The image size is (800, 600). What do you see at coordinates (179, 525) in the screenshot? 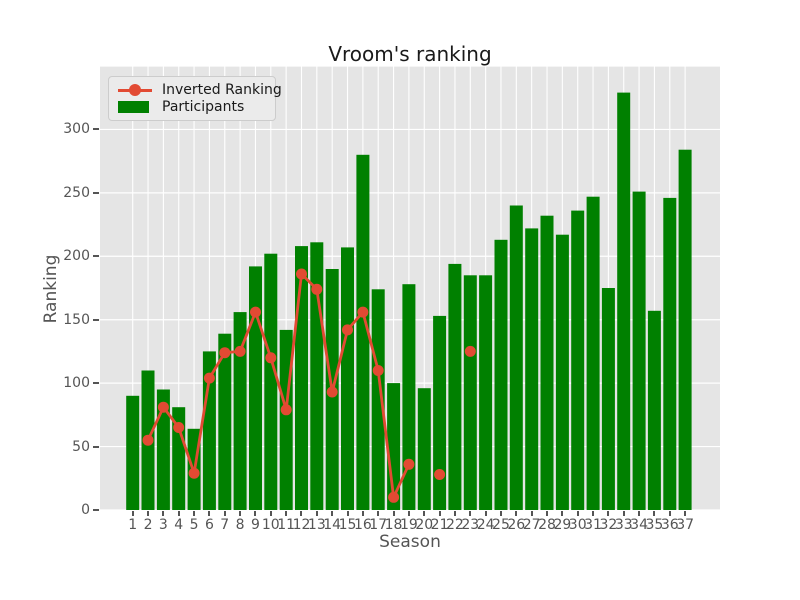
I see `x-tick-label-4: 4` at bounding box center [179, 525].